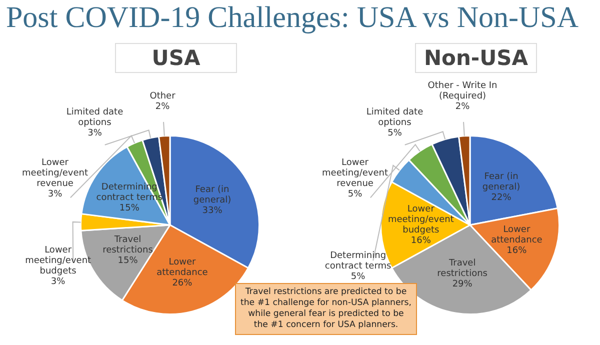 The image size is (600, 345). Describe the element at coordinates (358, 261) in the screenshot. I see `slice-label: Determining contract terms` at that location.